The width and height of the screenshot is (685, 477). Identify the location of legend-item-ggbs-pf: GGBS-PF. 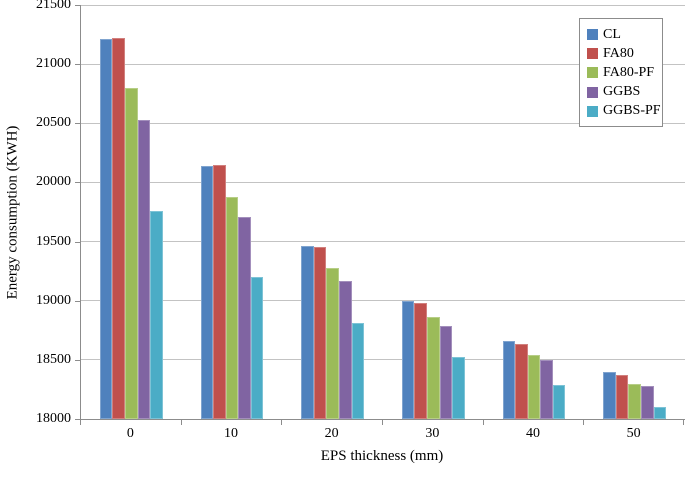
(624, 111).